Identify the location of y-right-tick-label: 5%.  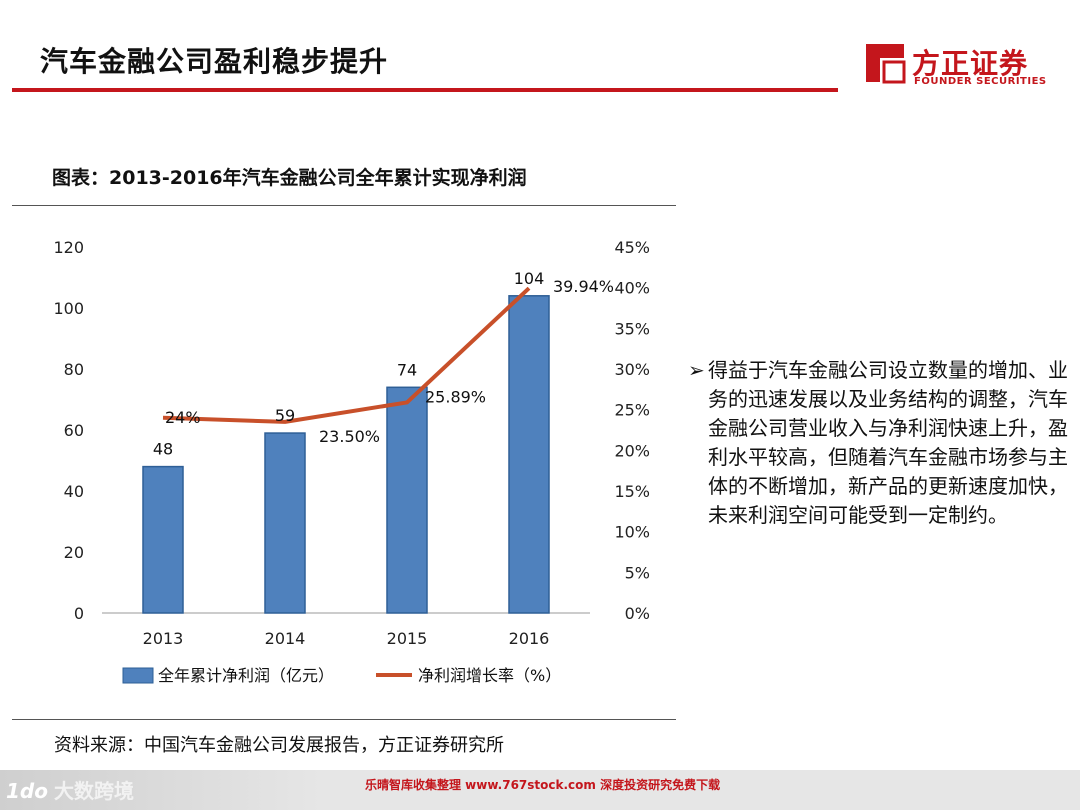
(637, 572).